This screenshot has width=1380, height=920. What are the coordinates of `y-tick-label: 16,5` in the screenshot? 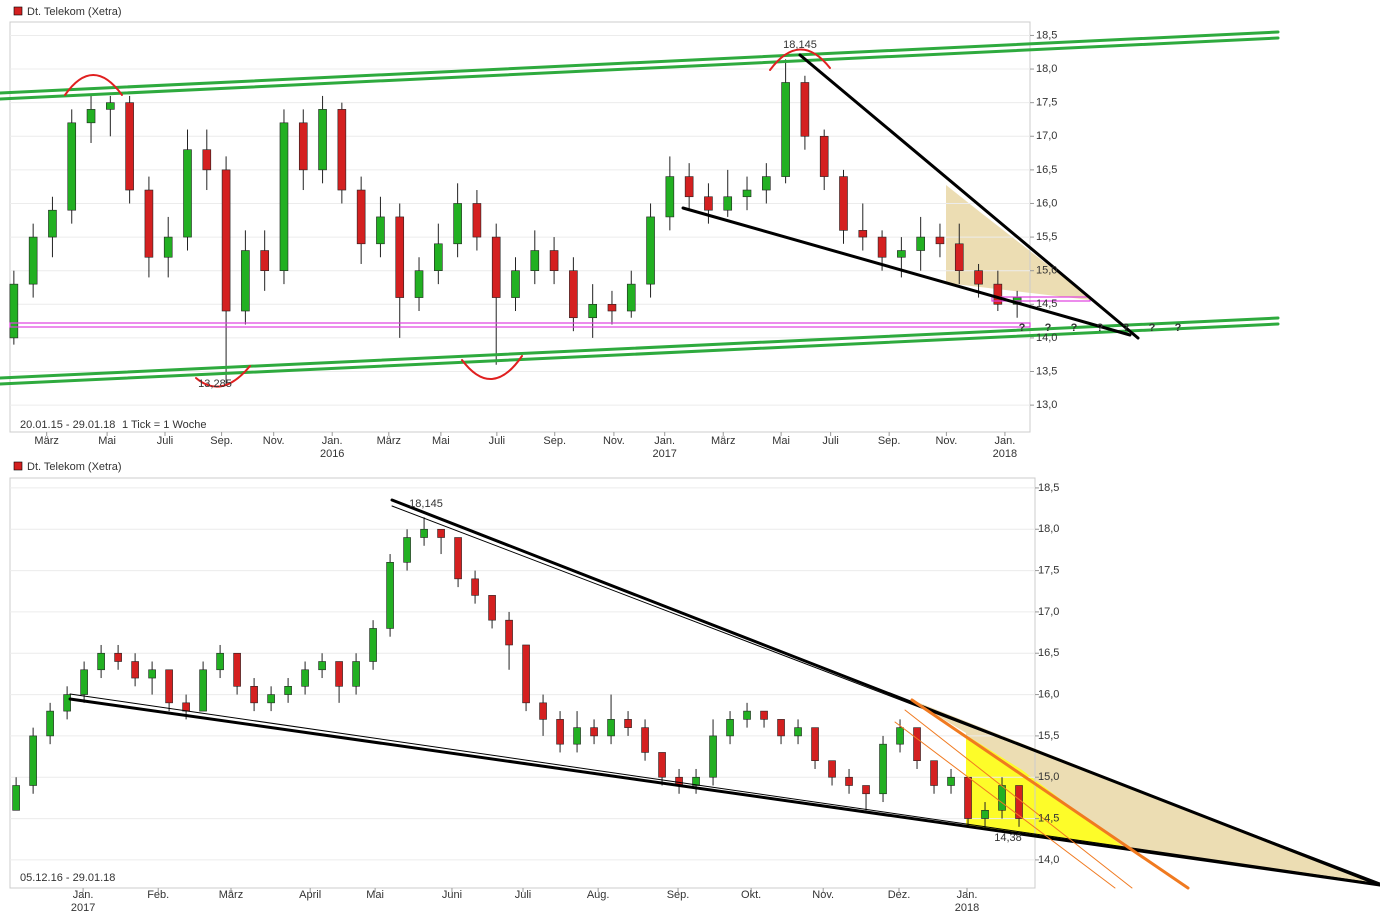 It's located at (1048, 653).